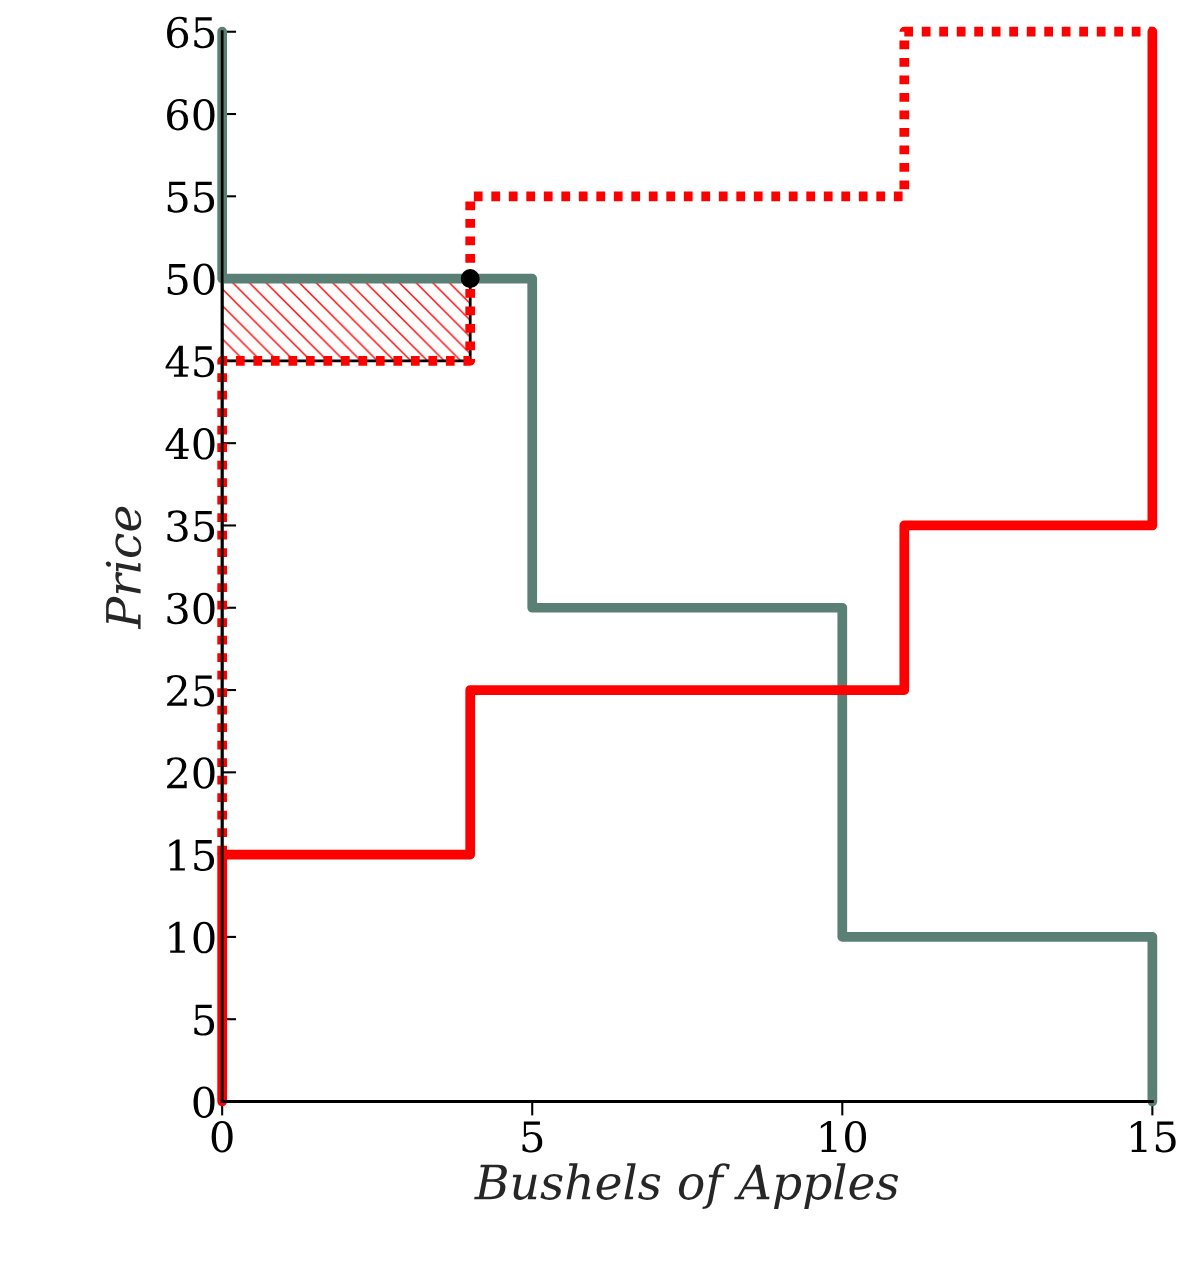 The width and height of the screenshot is (1188, 1269). Describe the element at coordinates (123, 568) in the screenshot. I see `y-axis-title: Price` at that location.